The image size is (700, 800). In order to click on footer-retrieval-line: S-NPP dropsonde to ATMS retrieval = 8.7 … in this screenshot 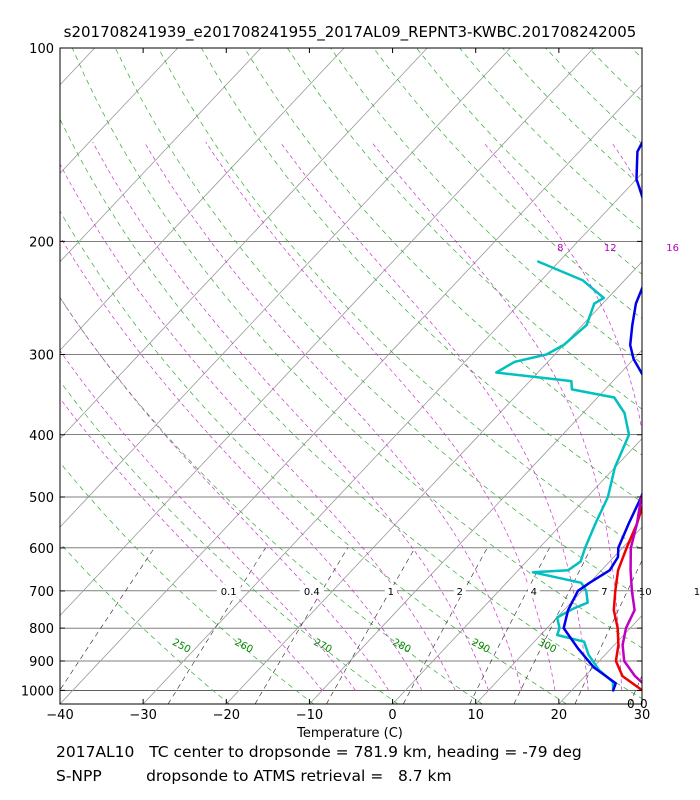, I will do `click(254, 776)`.